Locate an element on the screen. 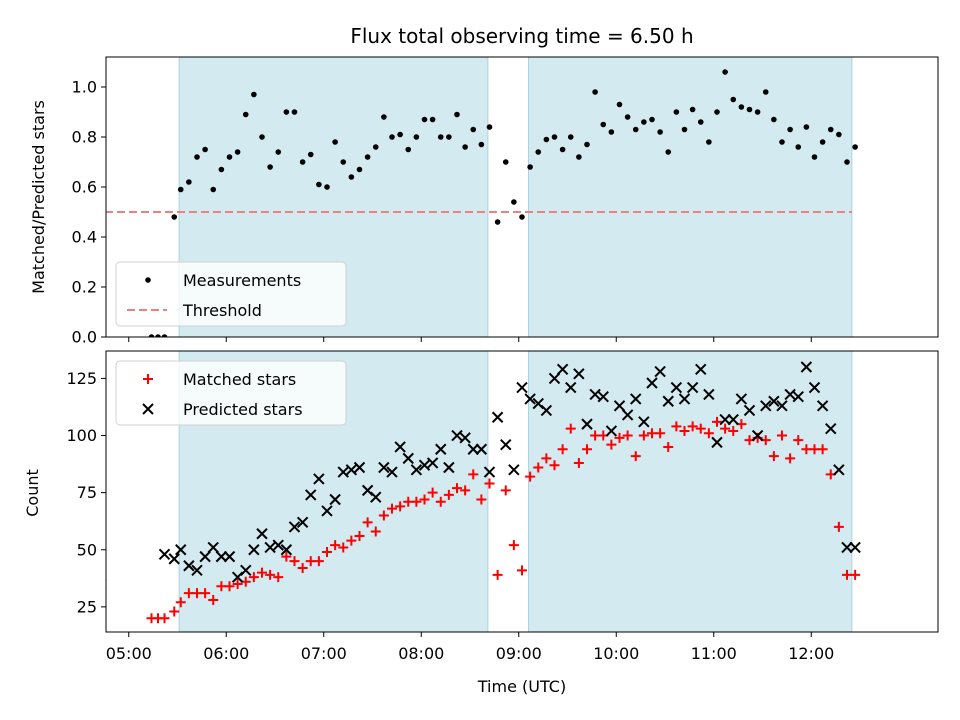 This screenshot has height=720, width=960. x-axis-label: Time (UTC) is located at coordinates (521, 686).